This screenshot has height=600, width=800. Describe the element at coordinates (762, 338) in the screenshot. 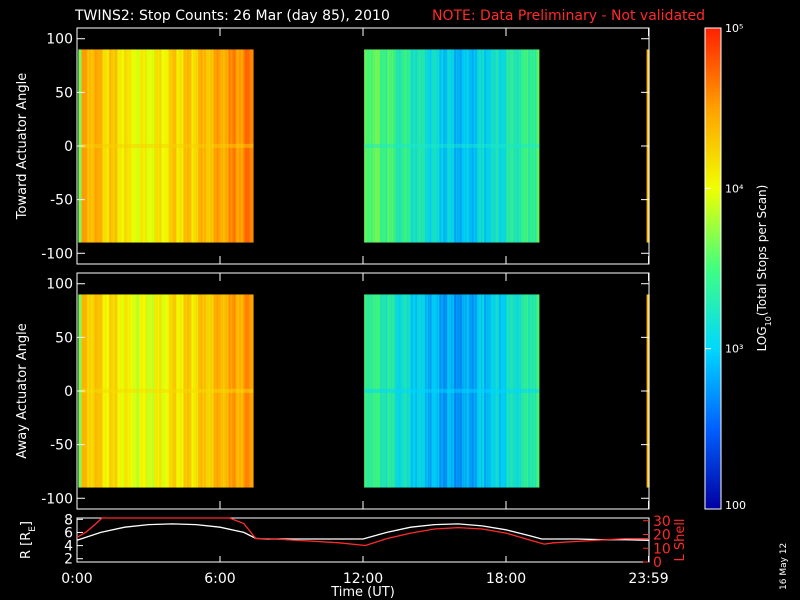

I see `colorbar-label-main: LOG` at that location.